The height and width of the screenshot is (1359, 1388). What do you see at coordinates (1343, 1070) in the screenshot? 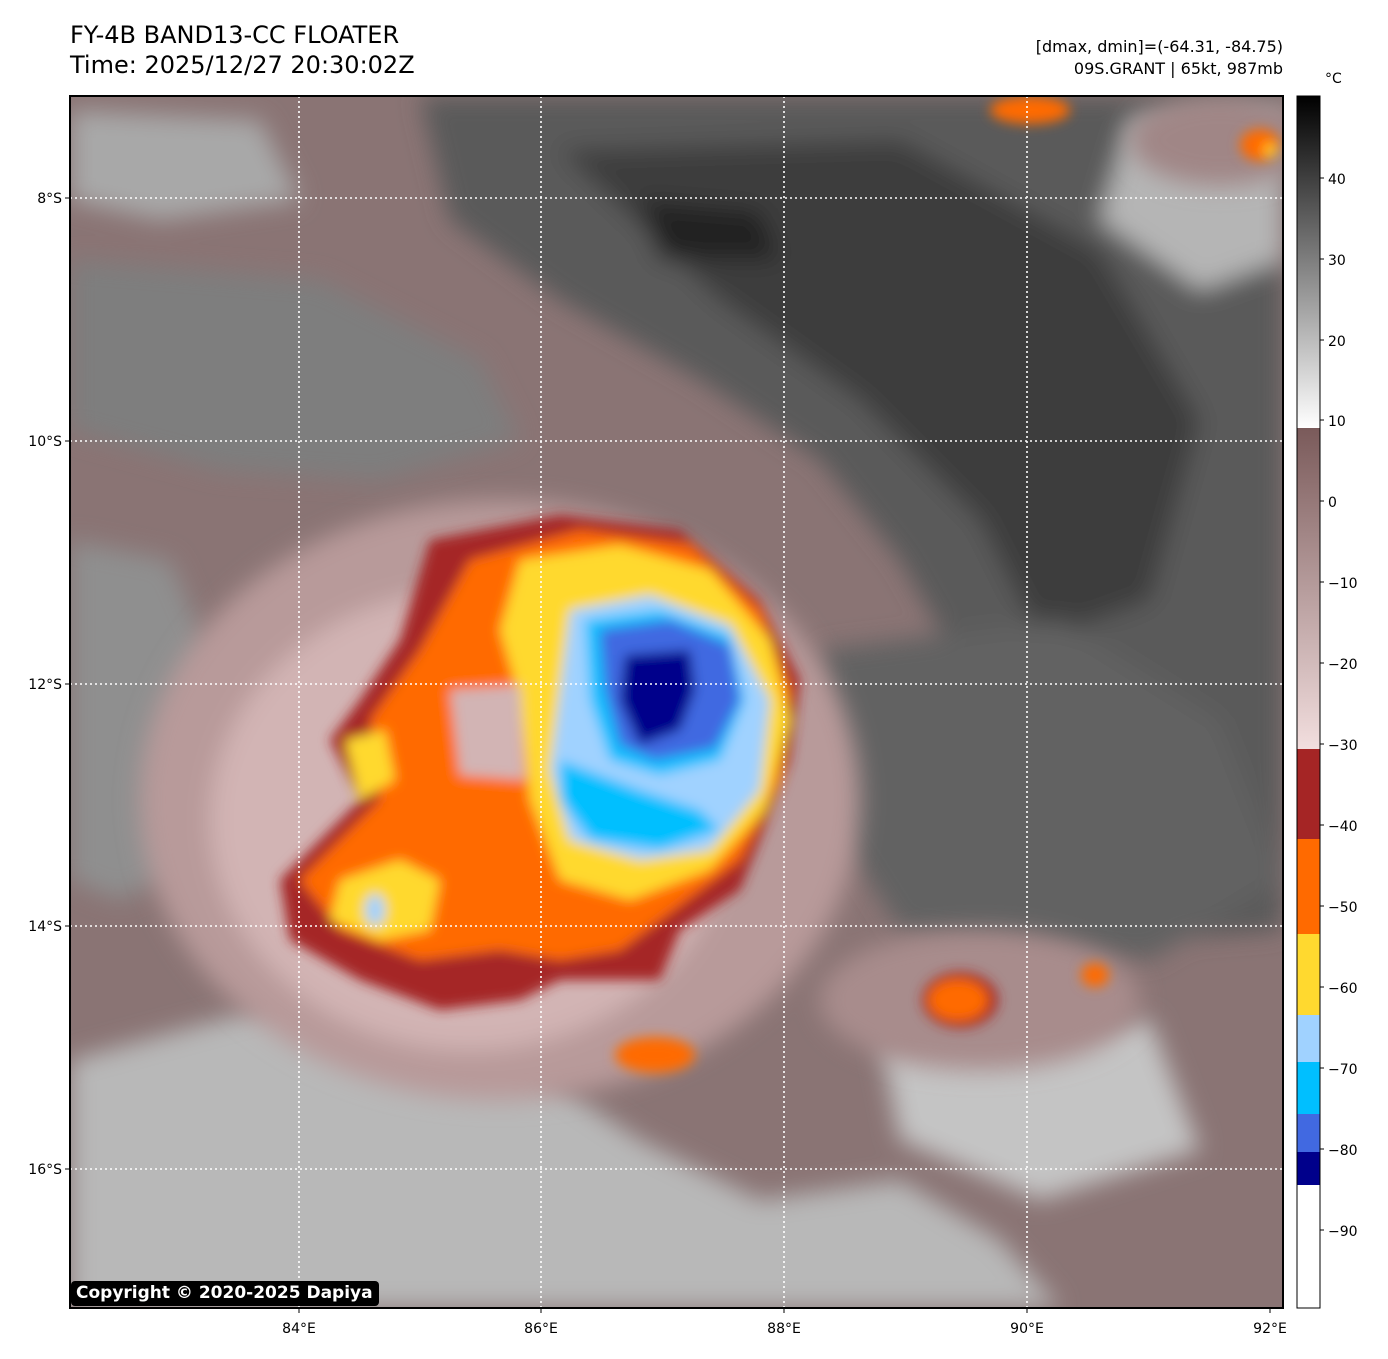
I see `cbar-tick: −70` at bounding box center [1343, 1070].